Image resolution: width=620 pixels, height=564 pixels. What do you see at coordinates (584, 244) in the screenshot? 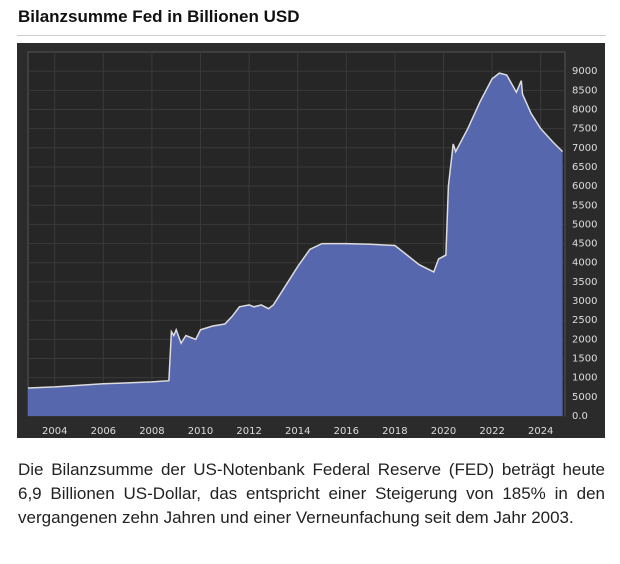
I see `y-tick-label: 4500` at bounding box center [584, 244].